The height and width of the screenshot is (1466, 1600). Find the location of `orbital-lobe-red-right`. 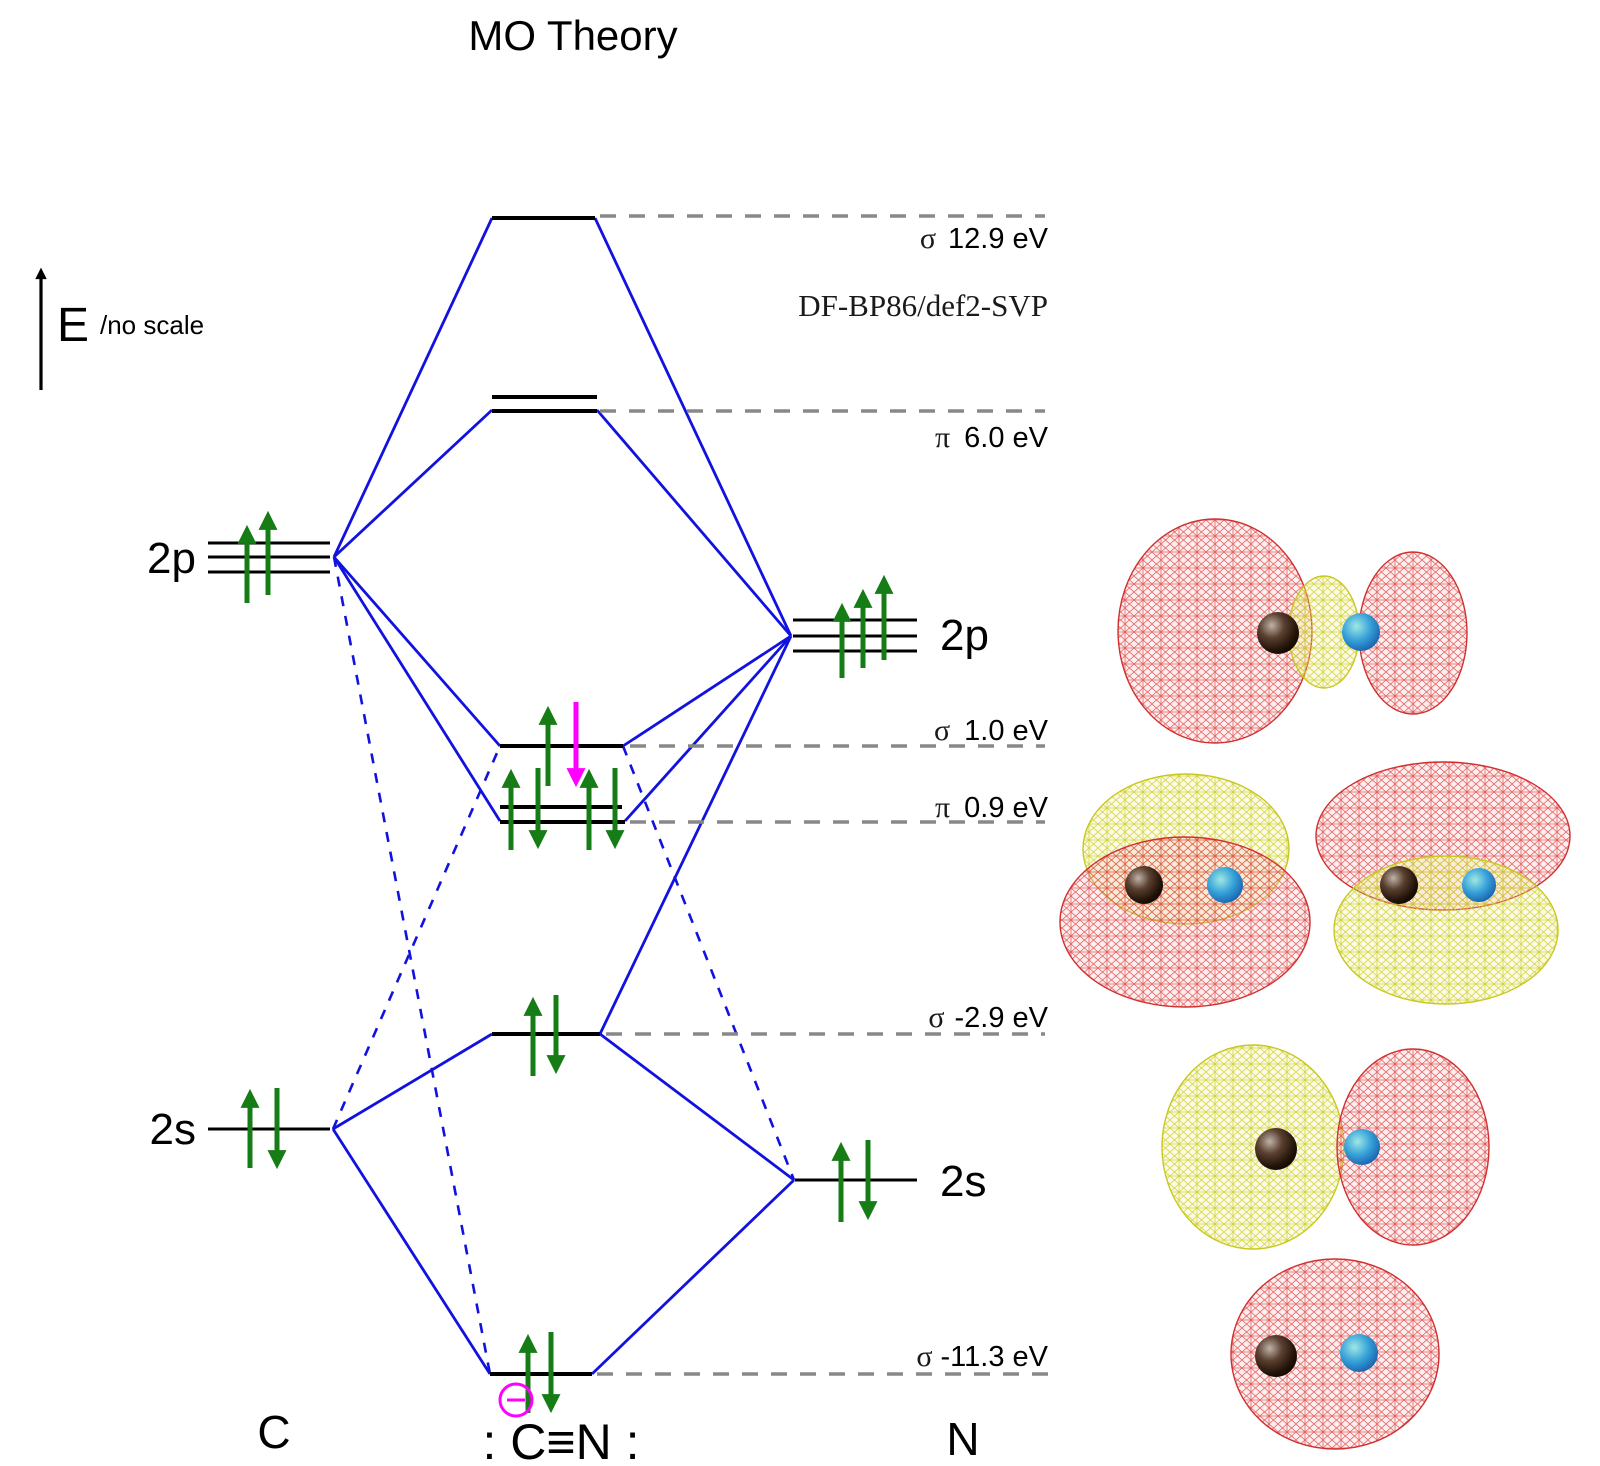

orbital-lobe-red-right is located at coordinates (1413, 1147).